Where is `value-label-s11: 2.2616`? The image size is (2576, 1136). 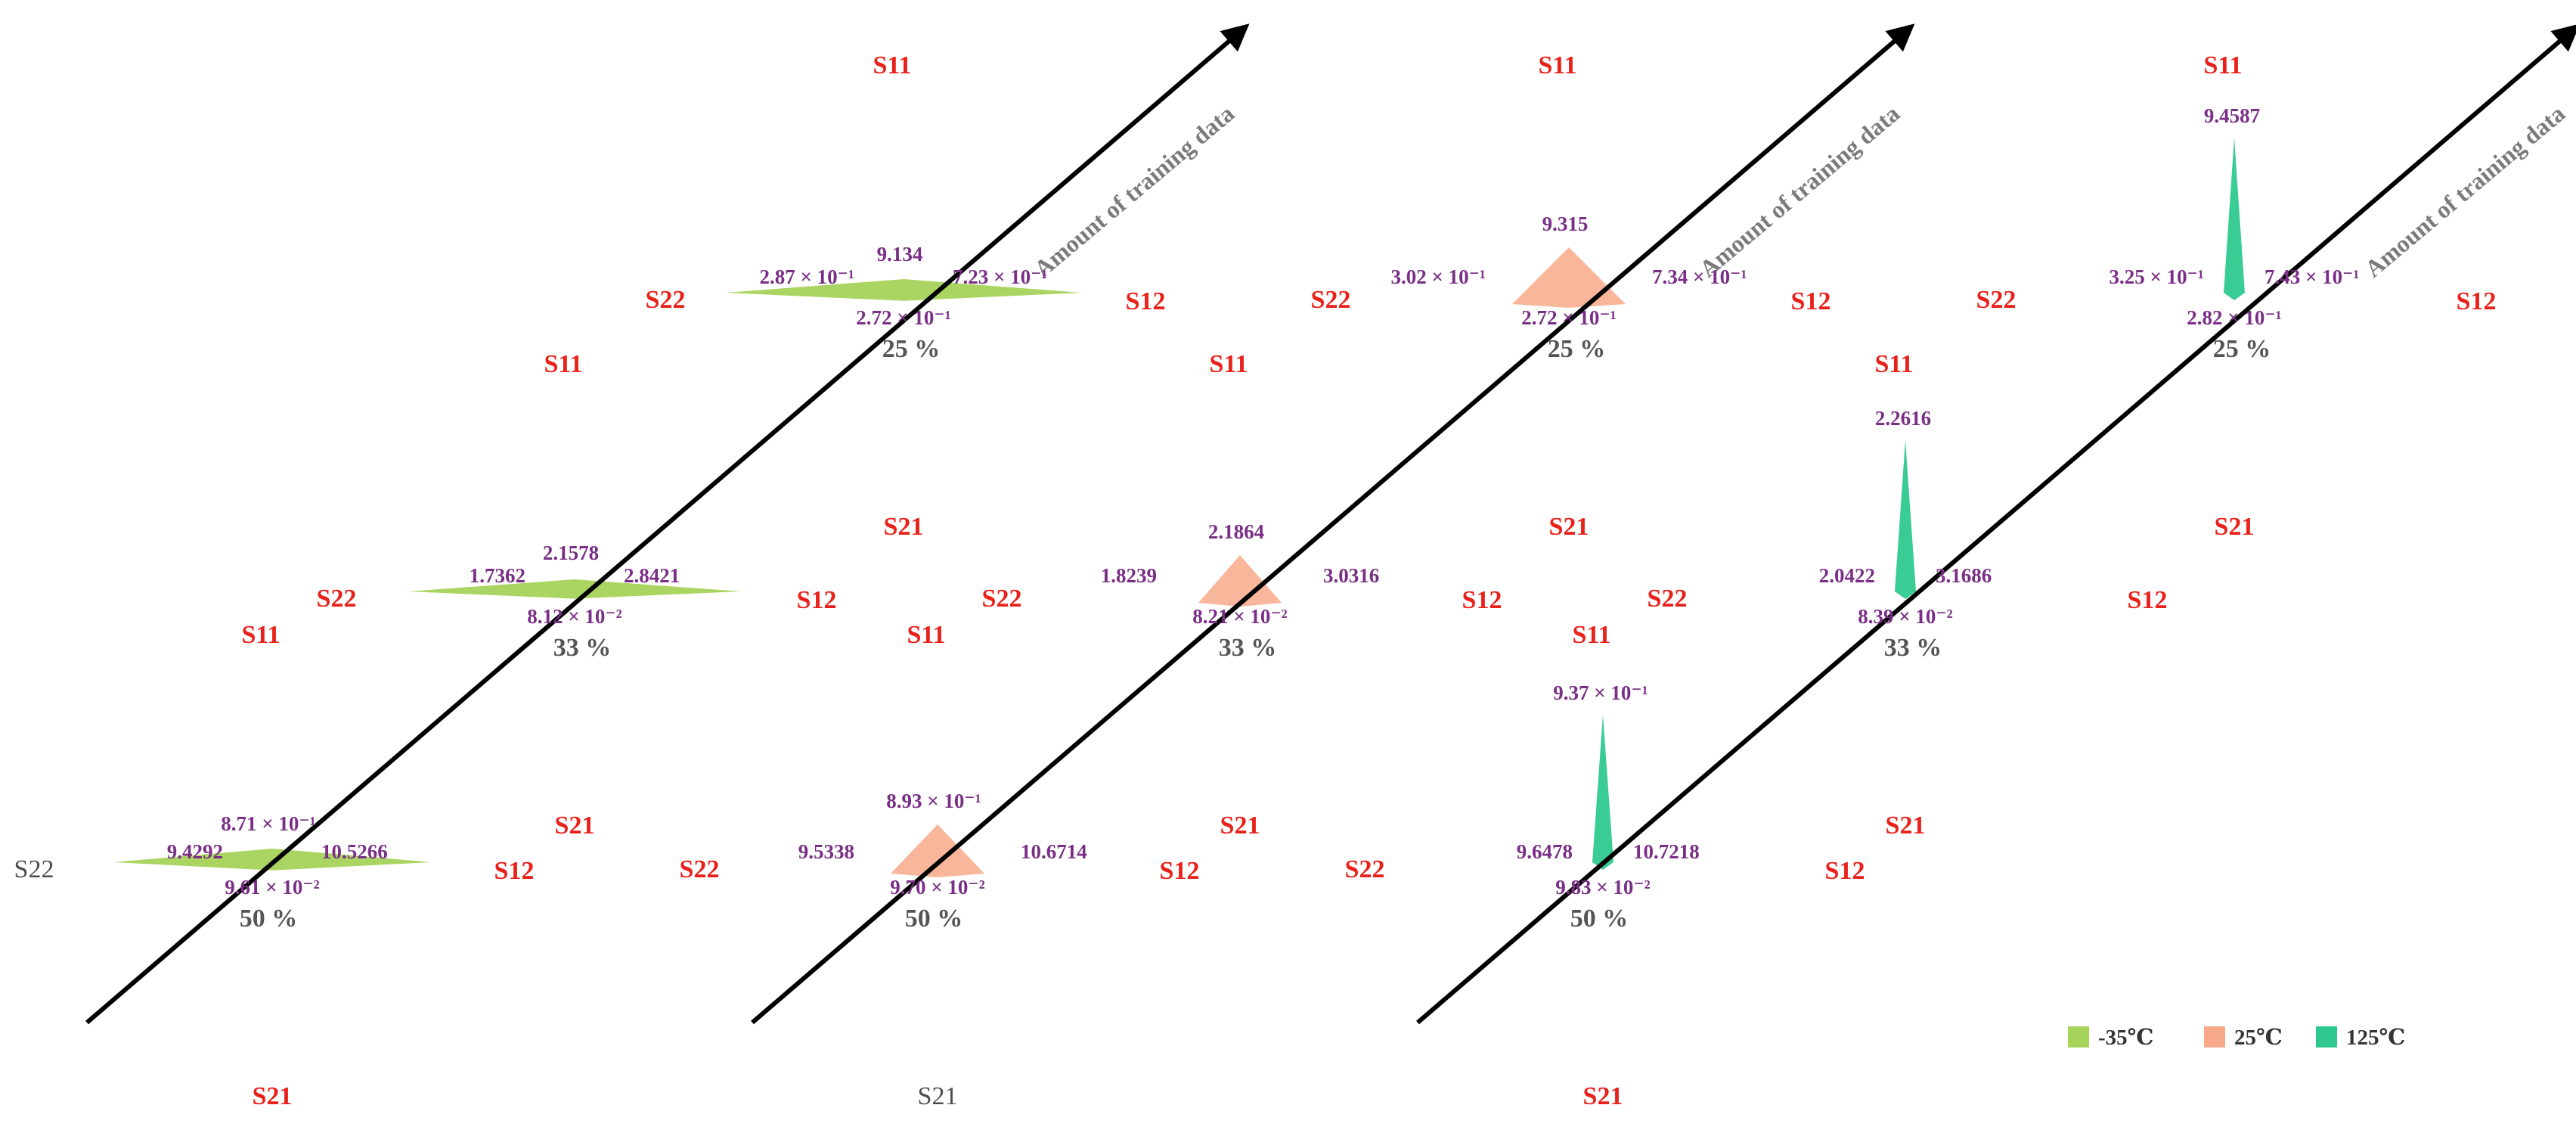
value-label-s11: 2.2616 is located at coordinates (1903, 418).